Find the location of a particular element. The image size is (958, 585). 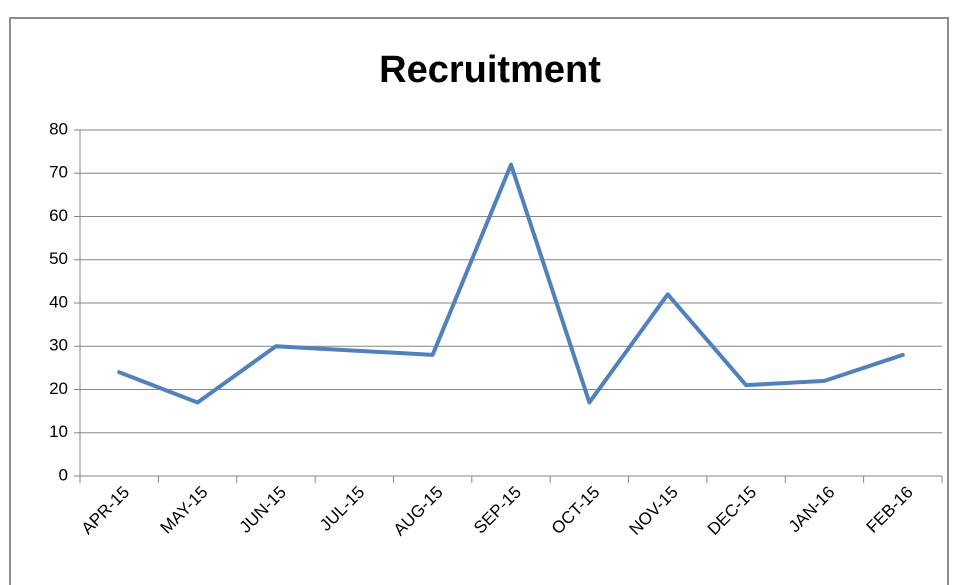

y-tick-label: 20 is located at coordinates (58, 388).